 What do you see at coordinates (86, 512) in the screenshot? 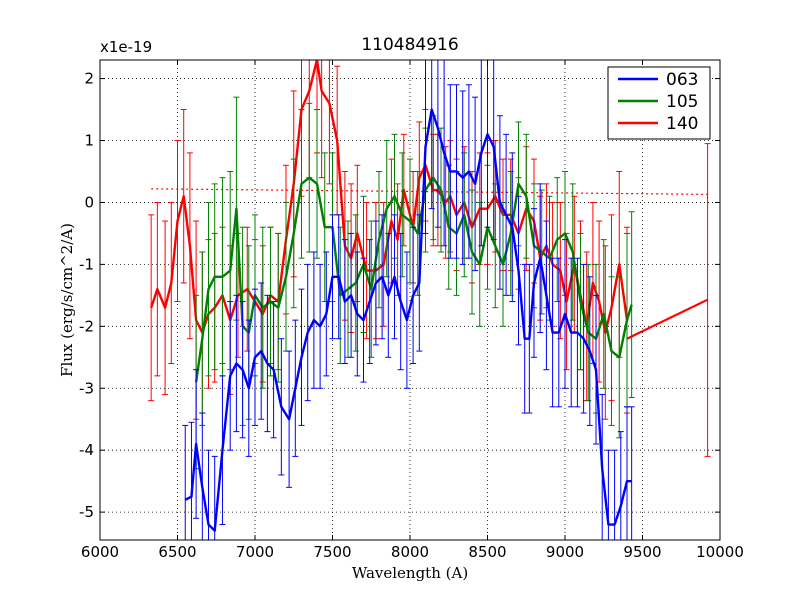
I see `y-tick-label: -5` at bounding box center [86, 512].